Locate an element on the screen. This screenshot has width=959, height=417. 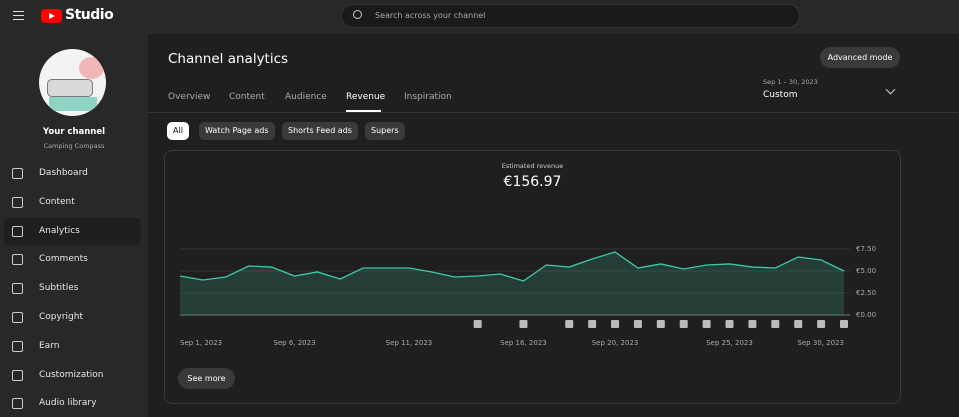
date-dropdown is located at coordinates (890, 89).